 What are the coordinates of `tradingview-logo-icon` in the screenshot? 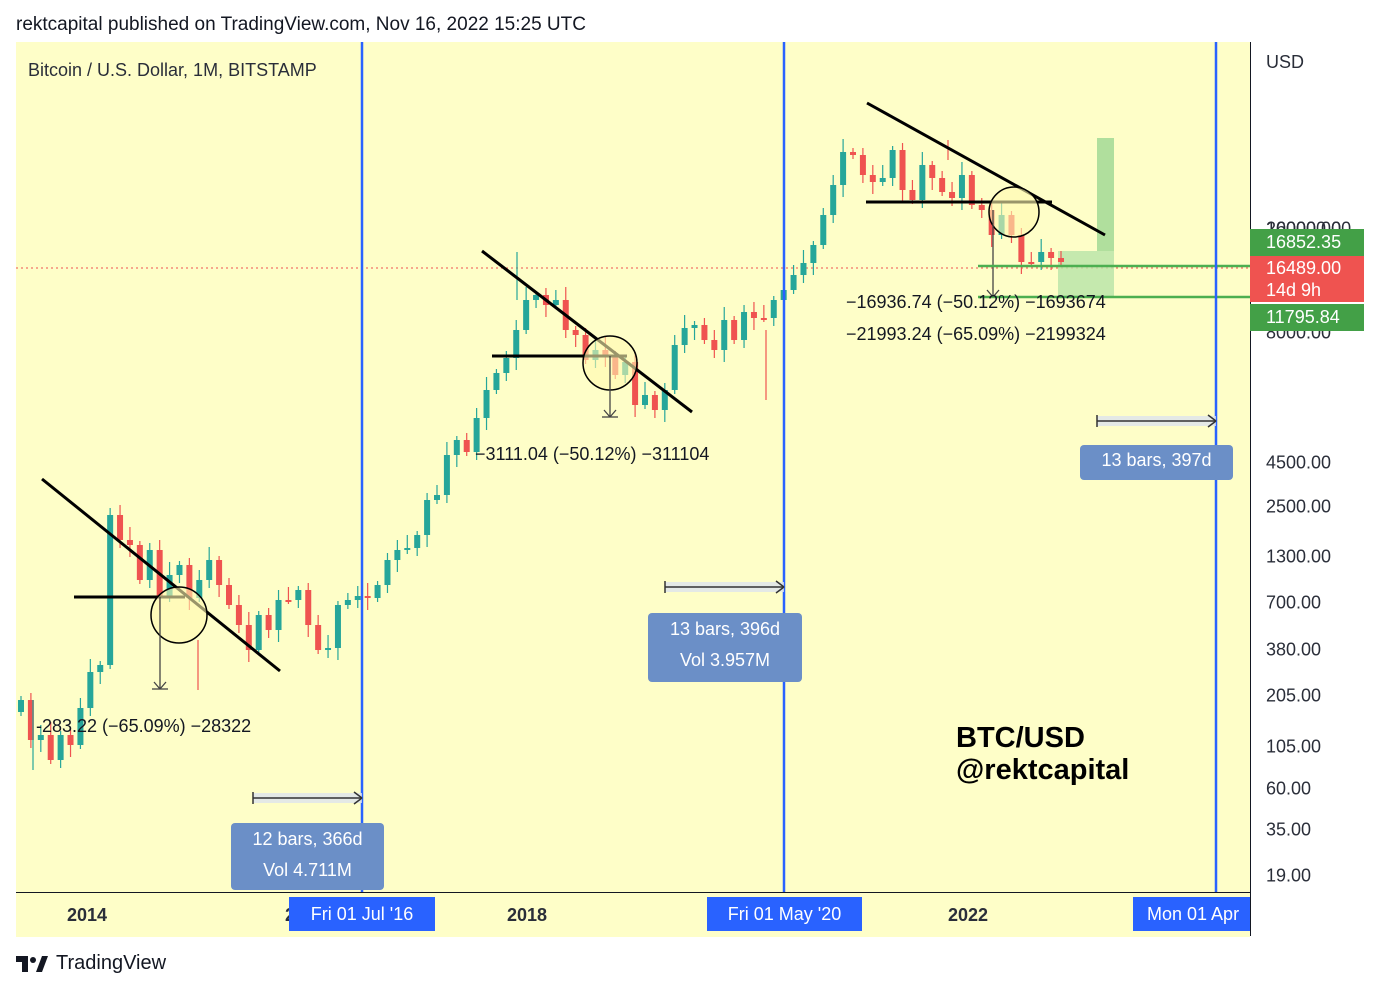 It's located at (32, 963).